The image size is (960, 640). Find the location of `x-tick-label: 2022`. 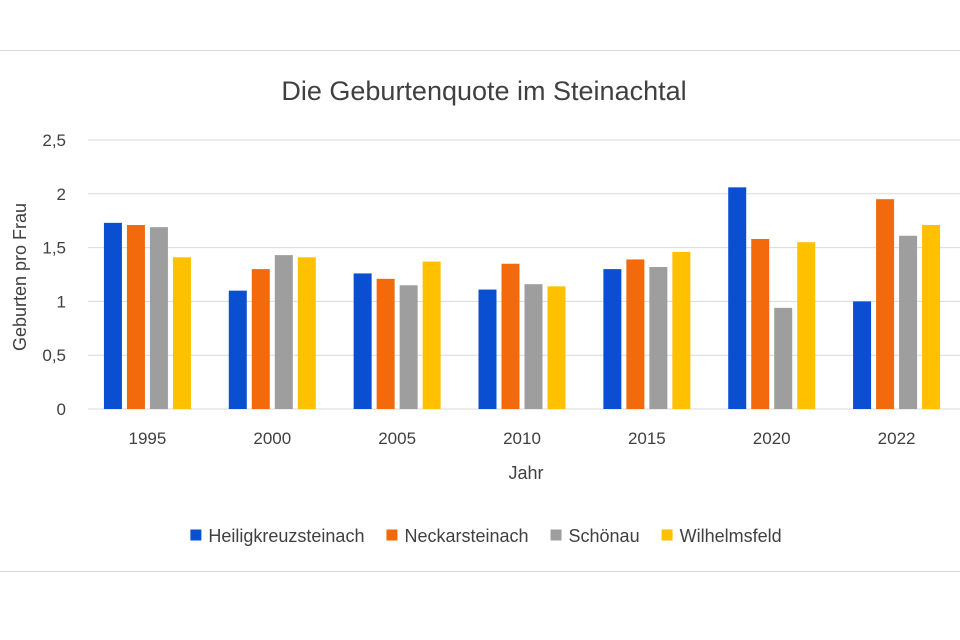

x-tick-label: 2022 is located at coordinates (897, 438).